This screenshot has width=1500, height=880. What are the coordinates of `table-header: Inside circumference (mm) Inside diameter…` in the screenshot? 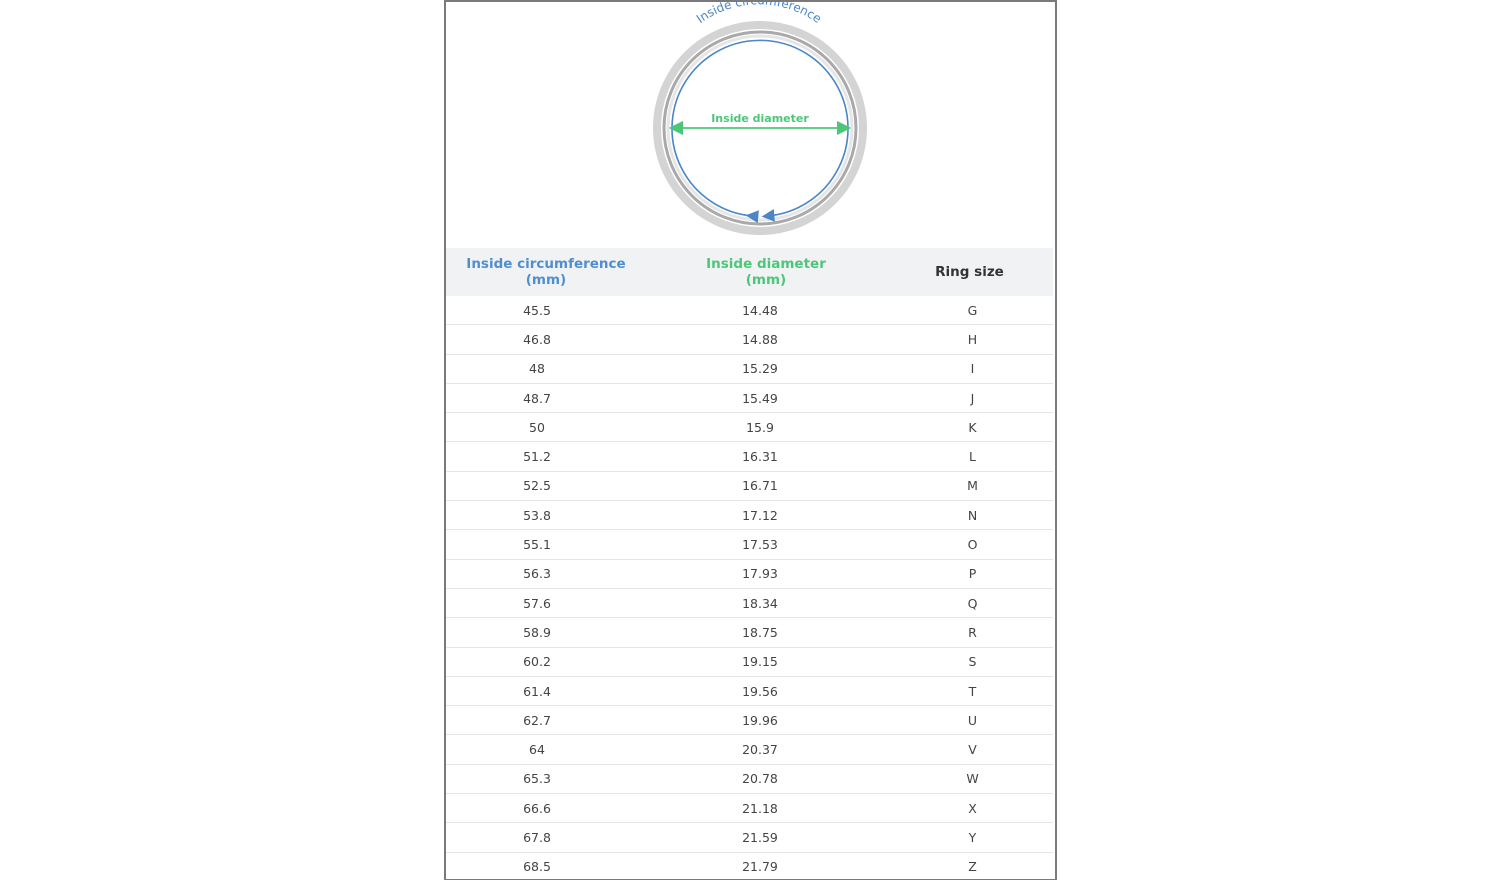 It's located at (749, 272).